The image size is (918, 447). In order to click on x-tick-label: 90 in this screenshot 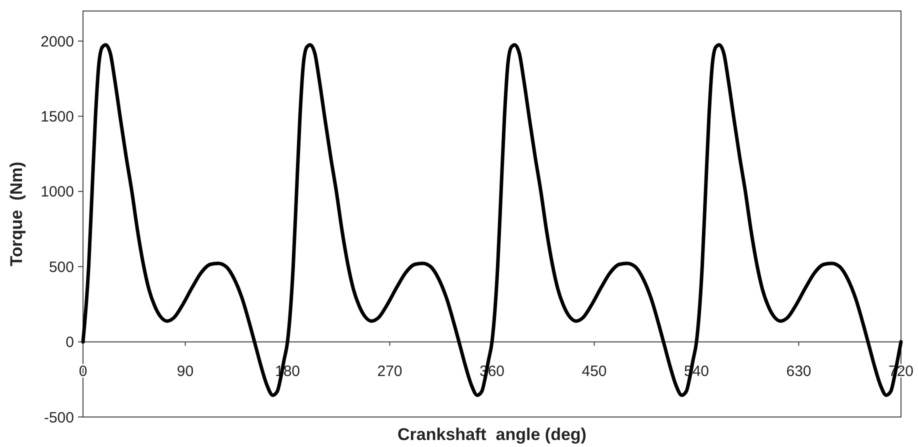, I will do `click(185, 371)`.